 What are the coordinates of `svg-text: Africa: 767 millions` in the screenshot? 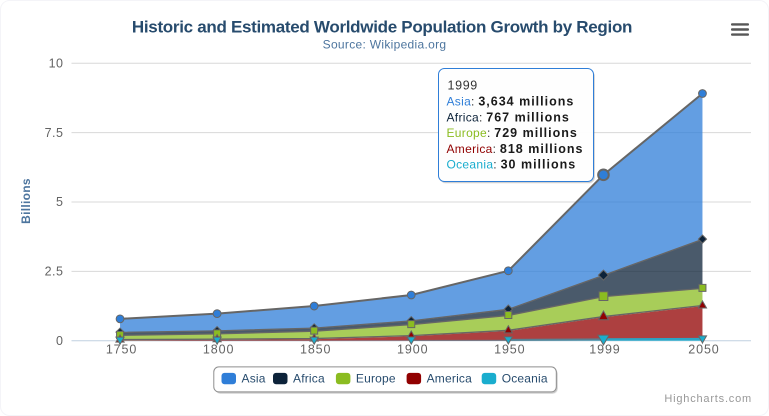 It's located at (508, 117).